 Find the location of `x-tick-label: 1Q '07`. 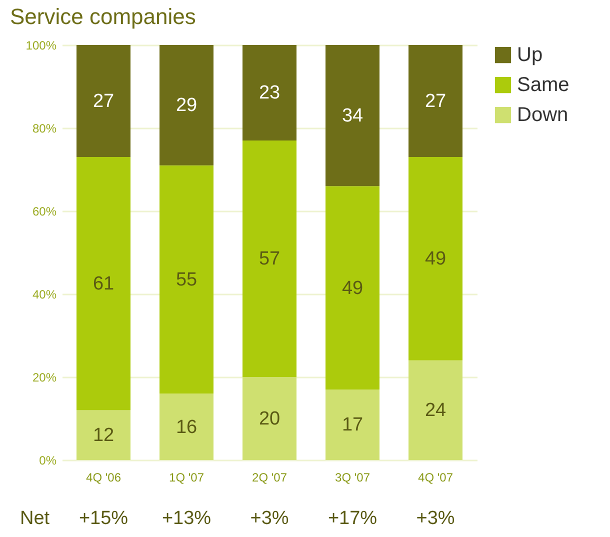

x-tick-label: 1Q '07 is located at coordinates (186, 477).